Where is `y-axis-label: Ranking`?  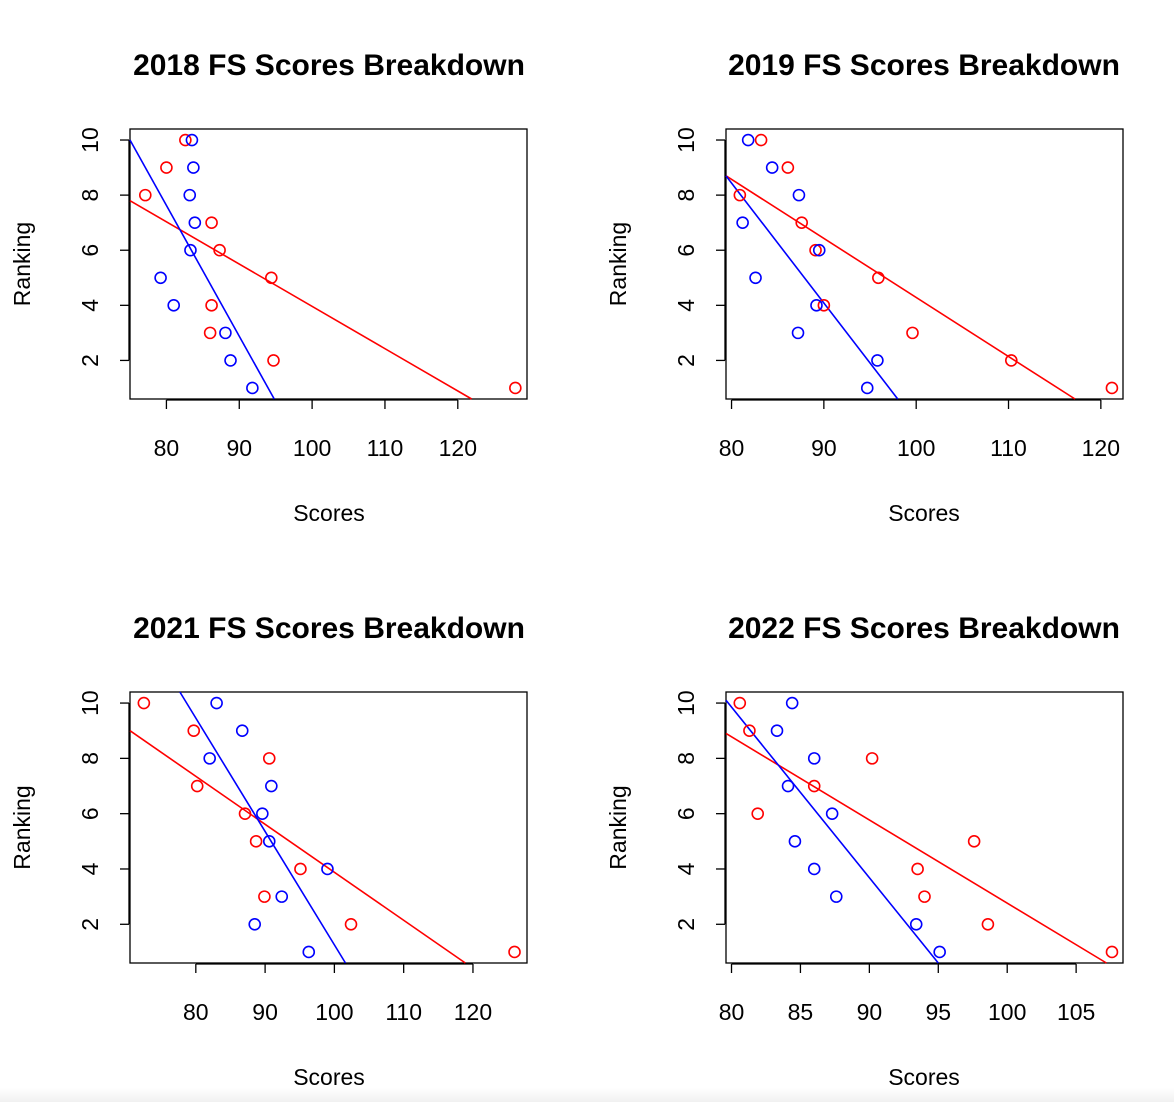 y-axis-label: Ranking is located at coordinates (618, 827).